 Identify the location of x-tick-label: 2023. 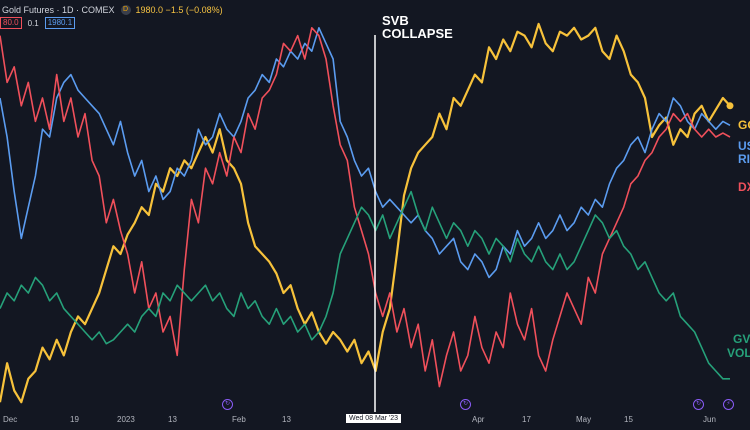
(126, 419).